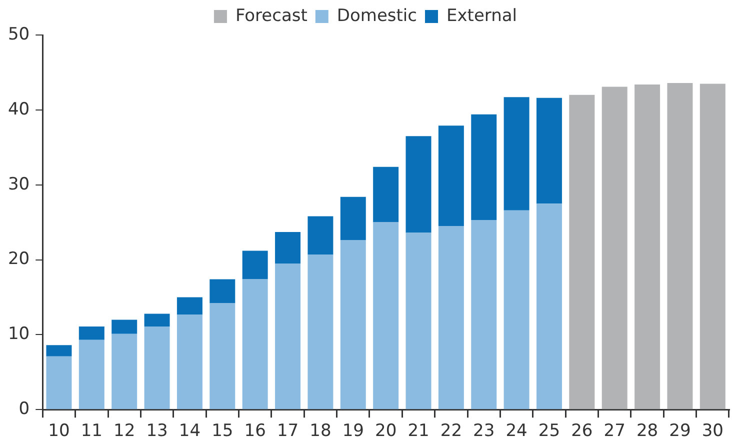 The image size is (733, 446). What do you see at coordinates (287, 431) in the screenshot?
I see `x-tick-label: 17` at bounding box center [287, 431].